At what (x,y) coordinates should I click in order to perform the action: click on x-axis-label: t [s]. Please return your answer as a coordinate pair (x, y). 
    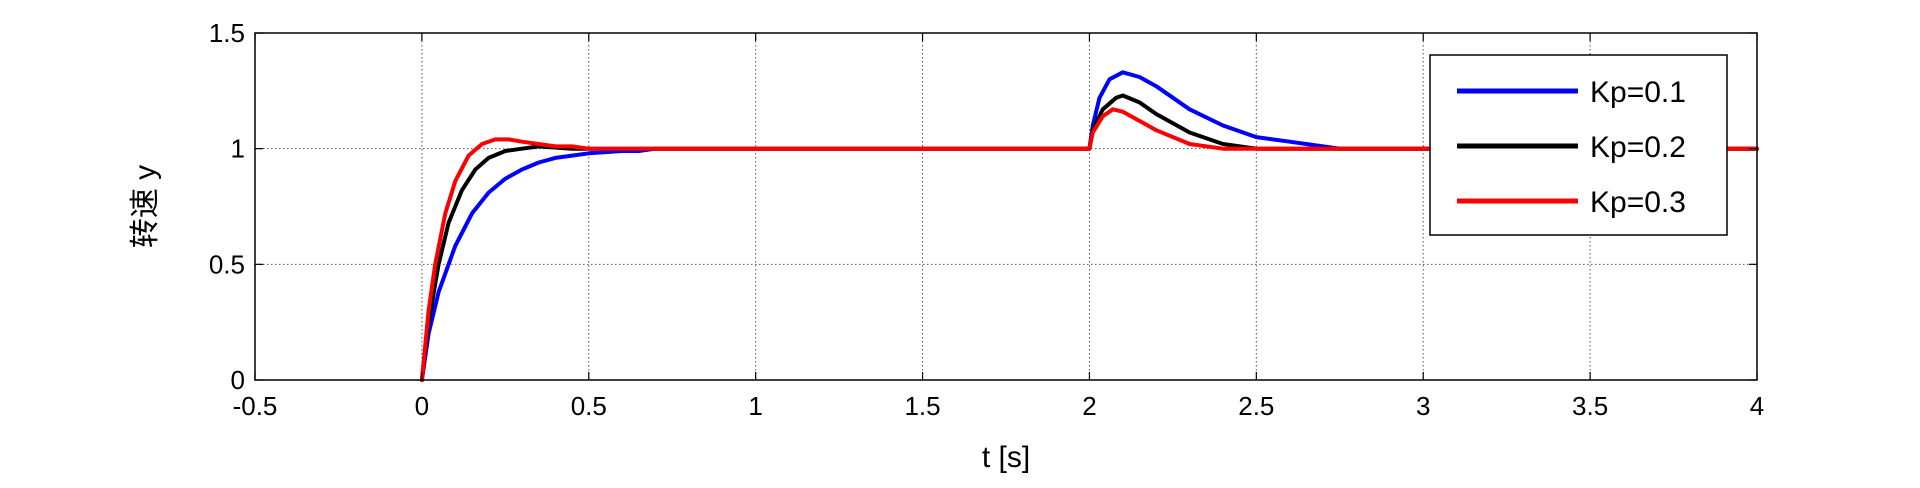
    Looking at the image, I should click on (1006, 457).